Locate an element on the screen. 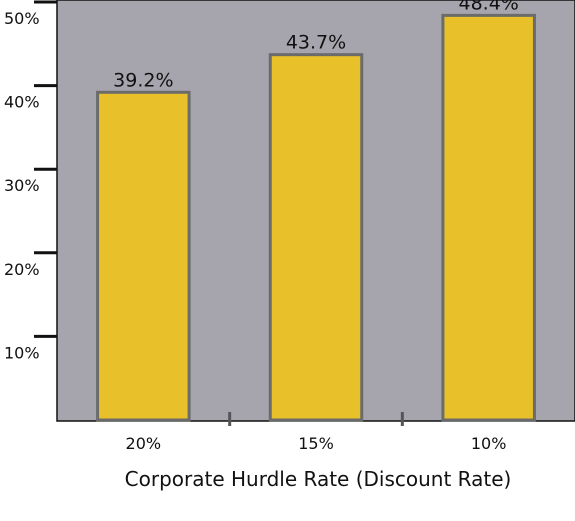  y-tick-label: 40% is located at coordinates (22, 102).